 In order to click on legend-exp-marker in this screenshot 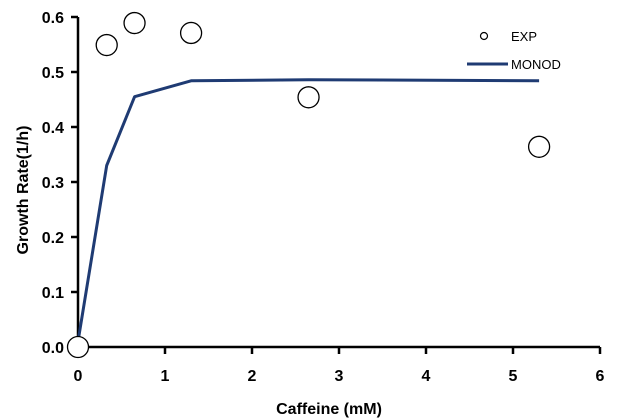, I will do `click(484, 36)`.